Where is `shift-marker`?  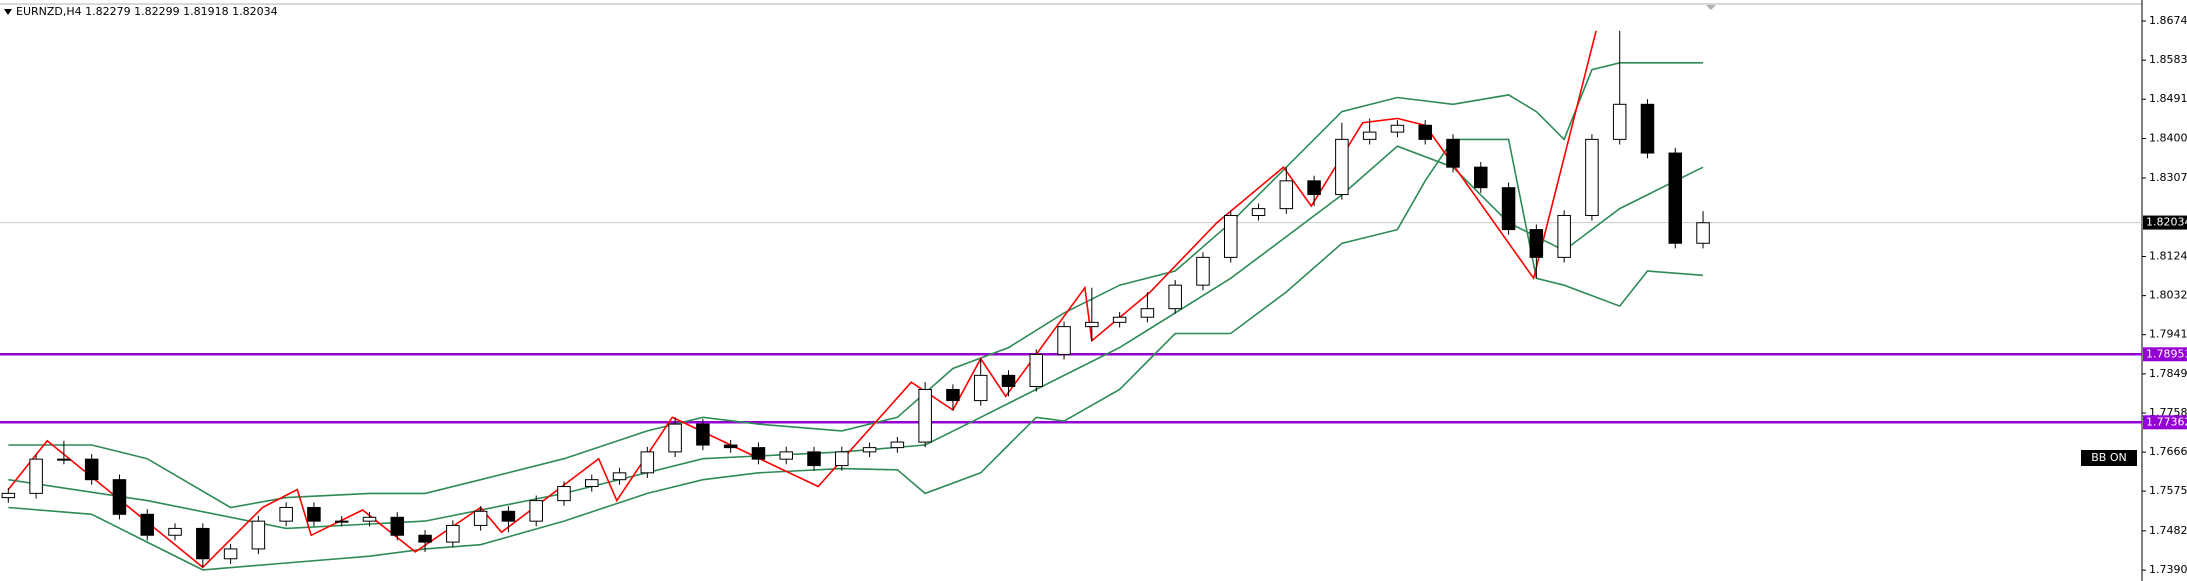 shift-marker is located at coordinates (1711, 7).